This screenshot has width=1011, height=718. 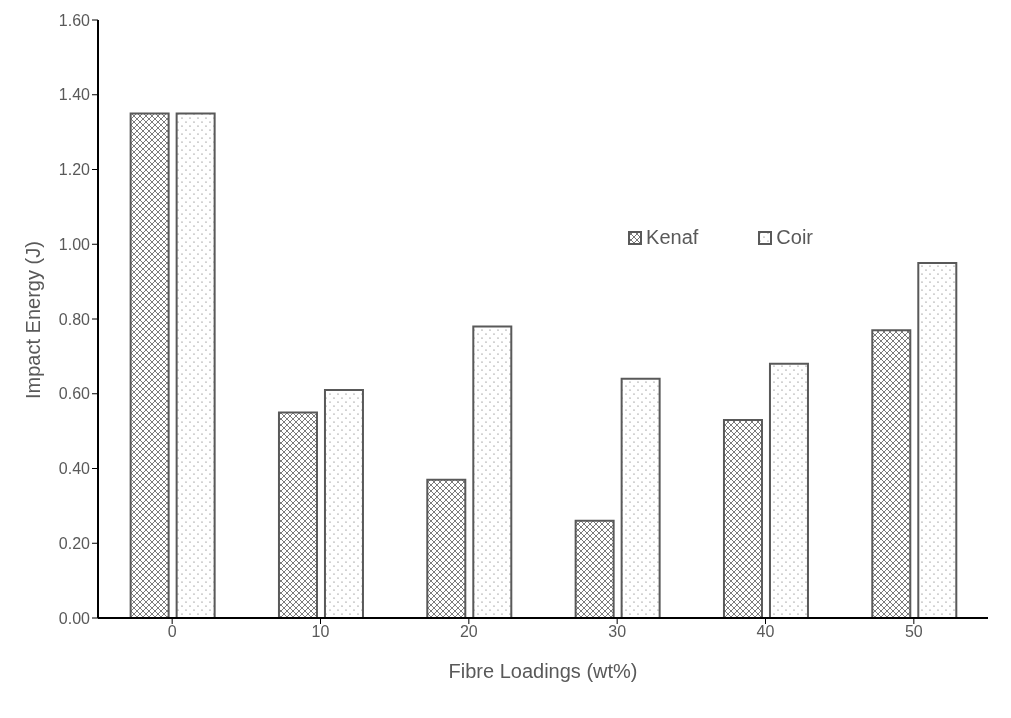 What do you see at coordinates (172, 632) in the screenshot?
I see `x-tick-label: 0` at bounding box center [172, 632].